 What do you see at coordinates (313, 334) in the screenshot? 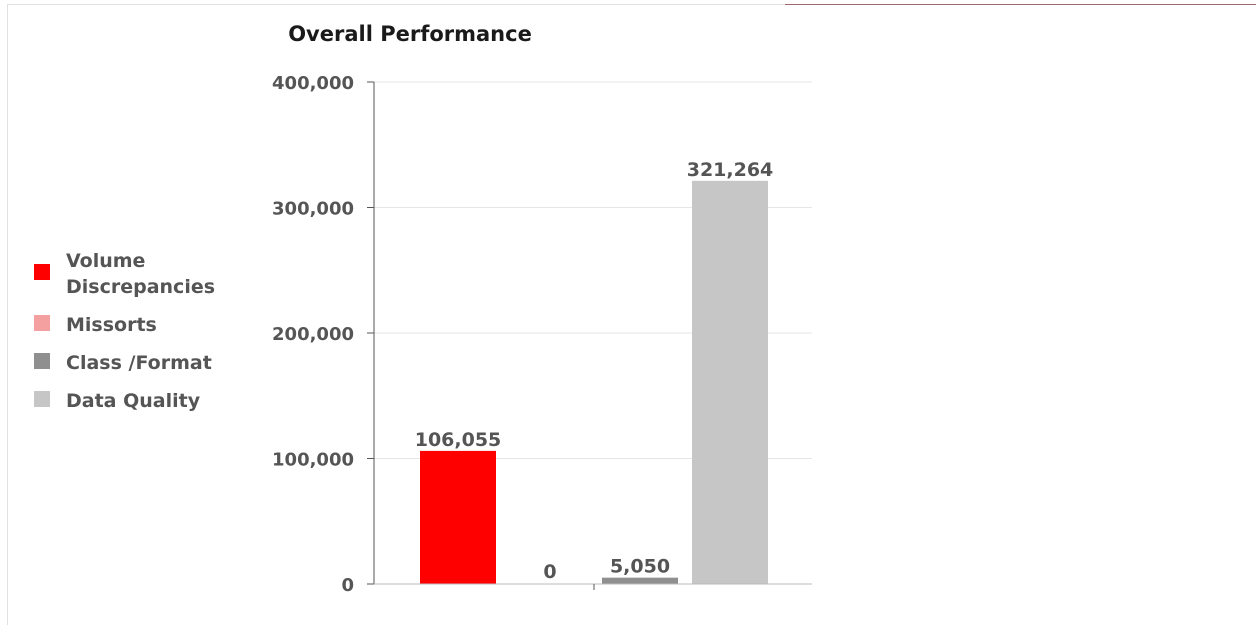
I see `y-tick-label: 200,000` at bounding box center [313, 334].